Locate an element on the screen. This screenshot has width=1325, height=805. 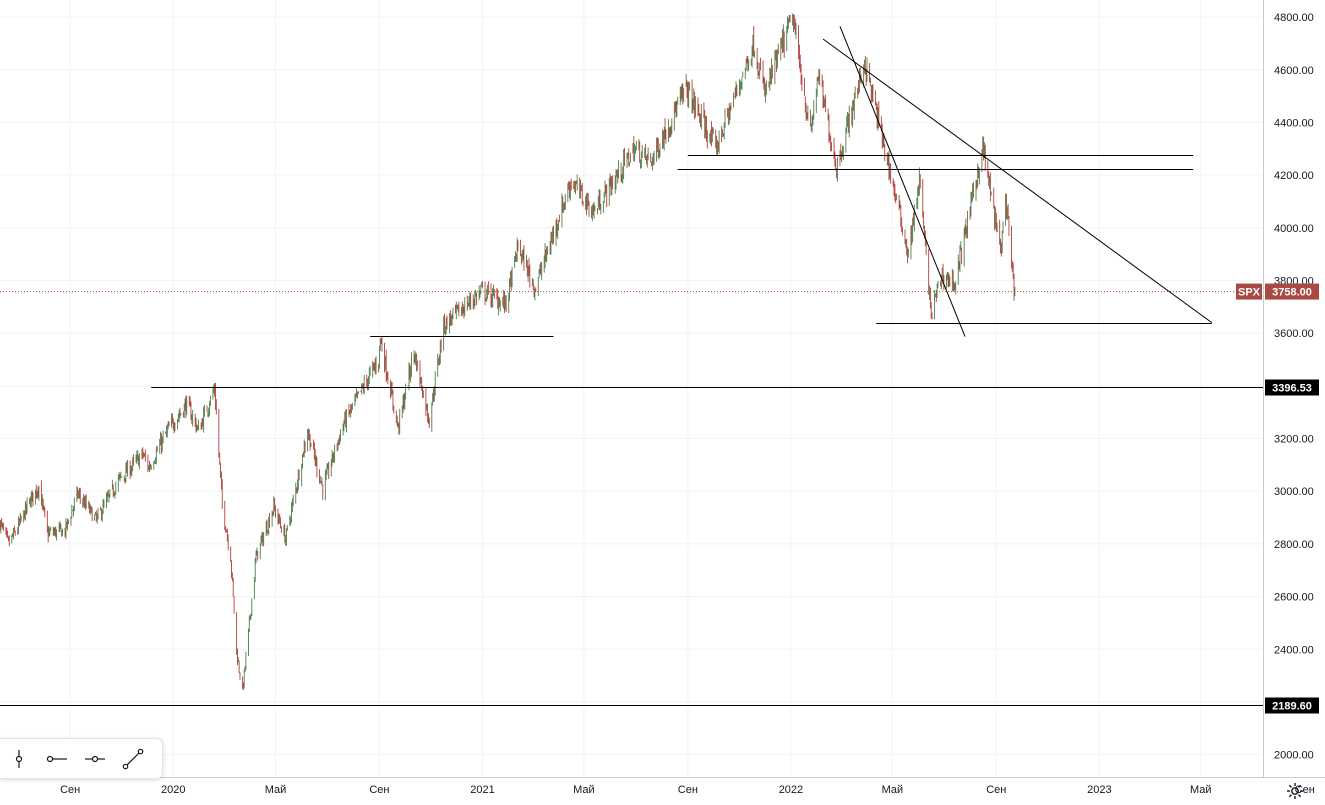
y-tick-label: 2800.00 is located at coordinates (1294, 545).